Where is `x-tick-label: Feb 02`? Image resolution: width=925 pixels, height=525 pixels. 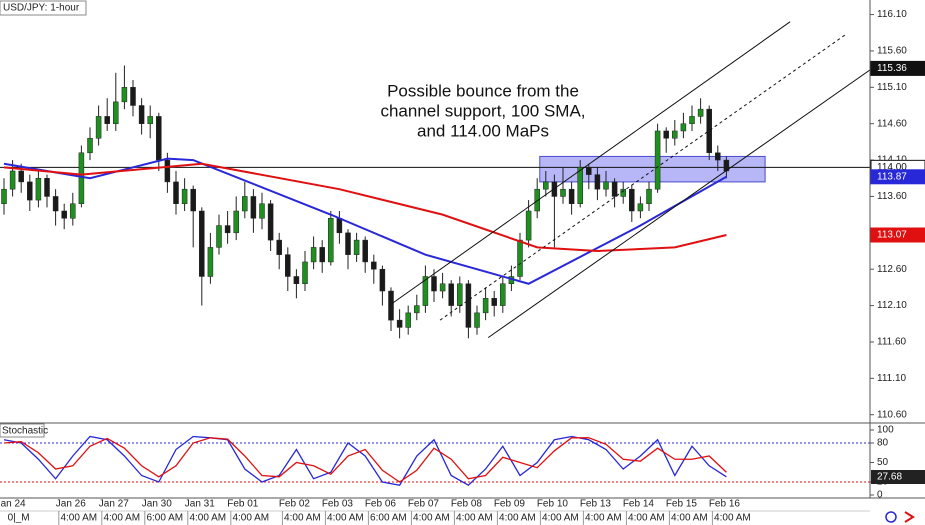
x-tick-label: Feb 02 is located at coordinates (295, 504).